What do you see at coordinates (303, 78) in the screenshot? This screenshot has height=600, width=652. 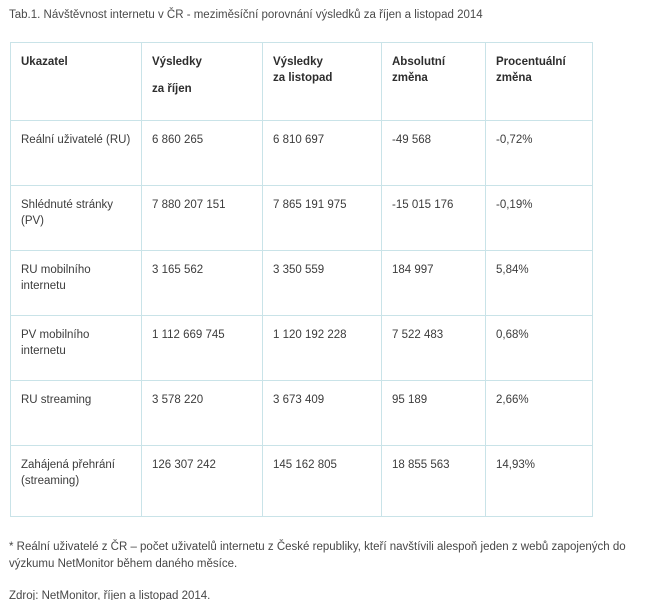 I see `header-label: za listopad` at bounding box center [303, 78].